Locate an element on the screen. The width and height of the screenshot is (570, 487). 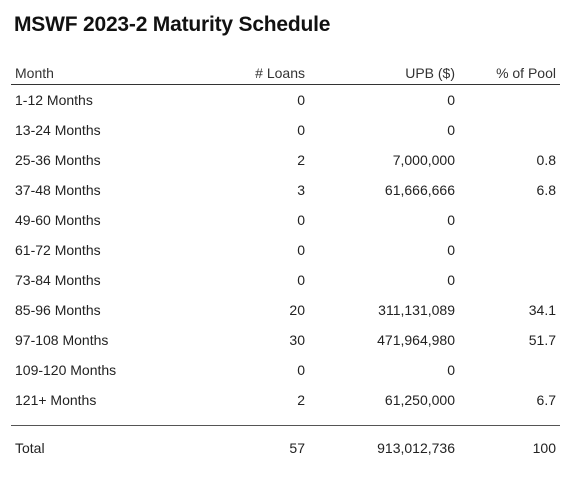
cell-loans: 20 is located at coordinates (297, 310).